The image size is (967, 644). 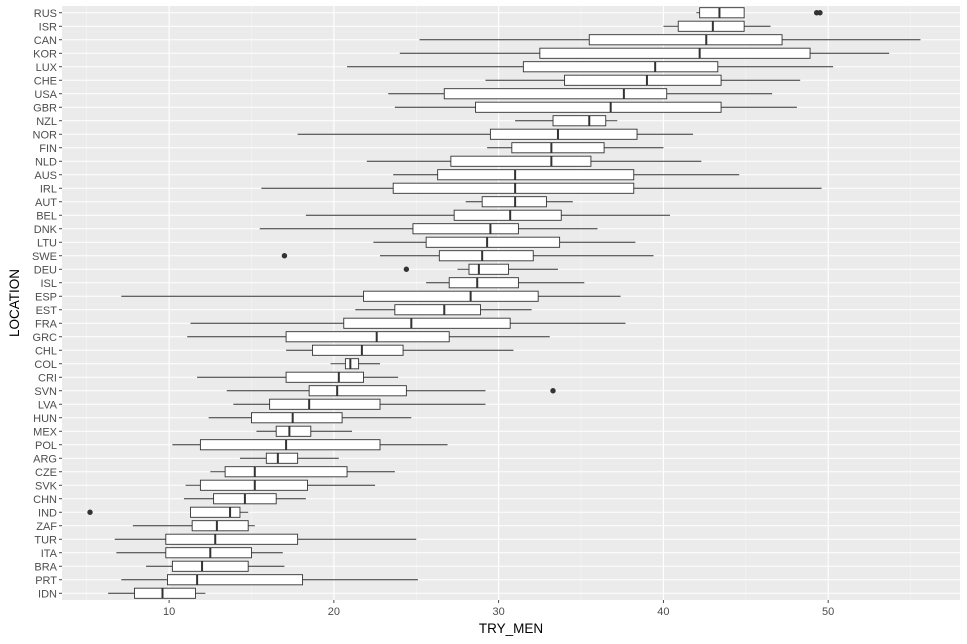 I want to click on x-tick-label: 10, so click(x=169, y=612).